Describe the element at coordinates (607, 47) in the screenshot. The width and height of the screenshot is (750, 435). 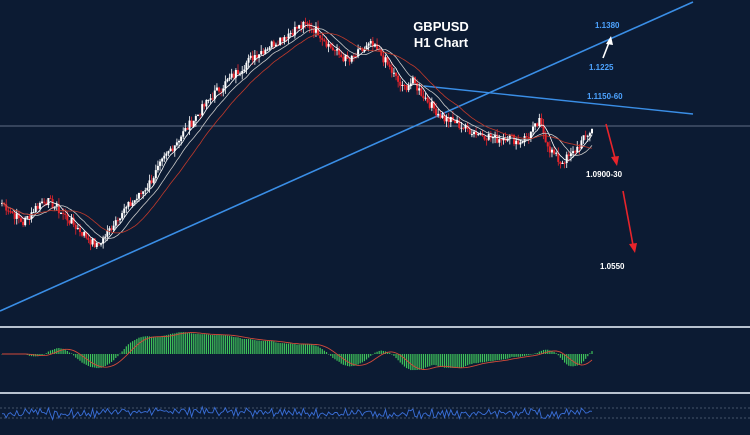
I see `up-arrow-icon` at that location.